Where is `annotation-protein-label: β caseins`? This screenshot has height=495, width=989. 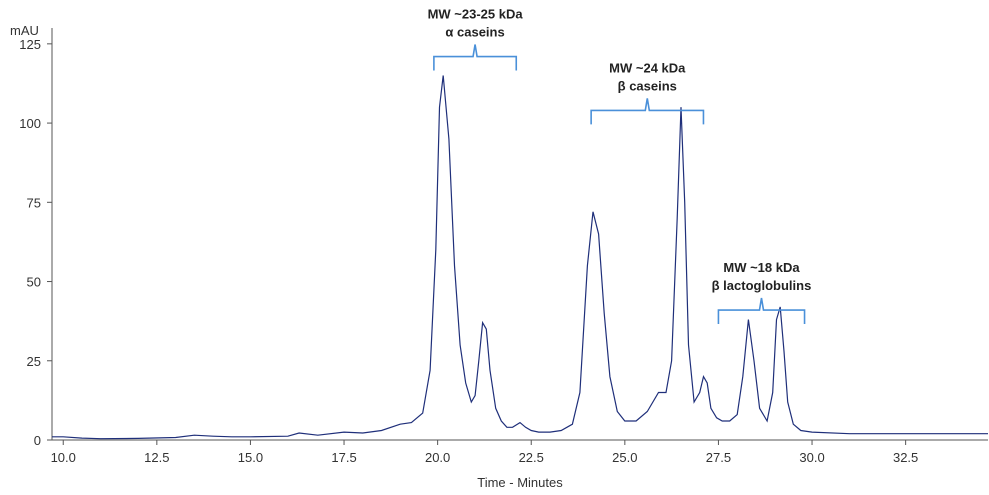
annotation-protein-label: β caseins is located at coordinates (647, 85).